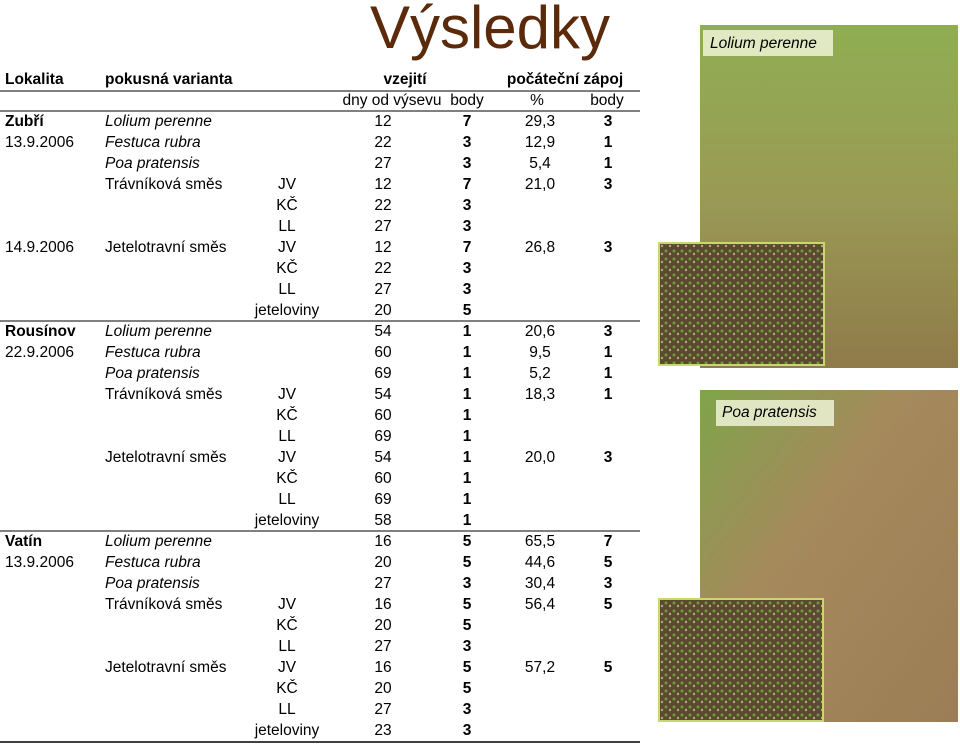  Describe the element at coordinates (24, 121) in the screenshot. I see `cell-site: Zubří` at that location.